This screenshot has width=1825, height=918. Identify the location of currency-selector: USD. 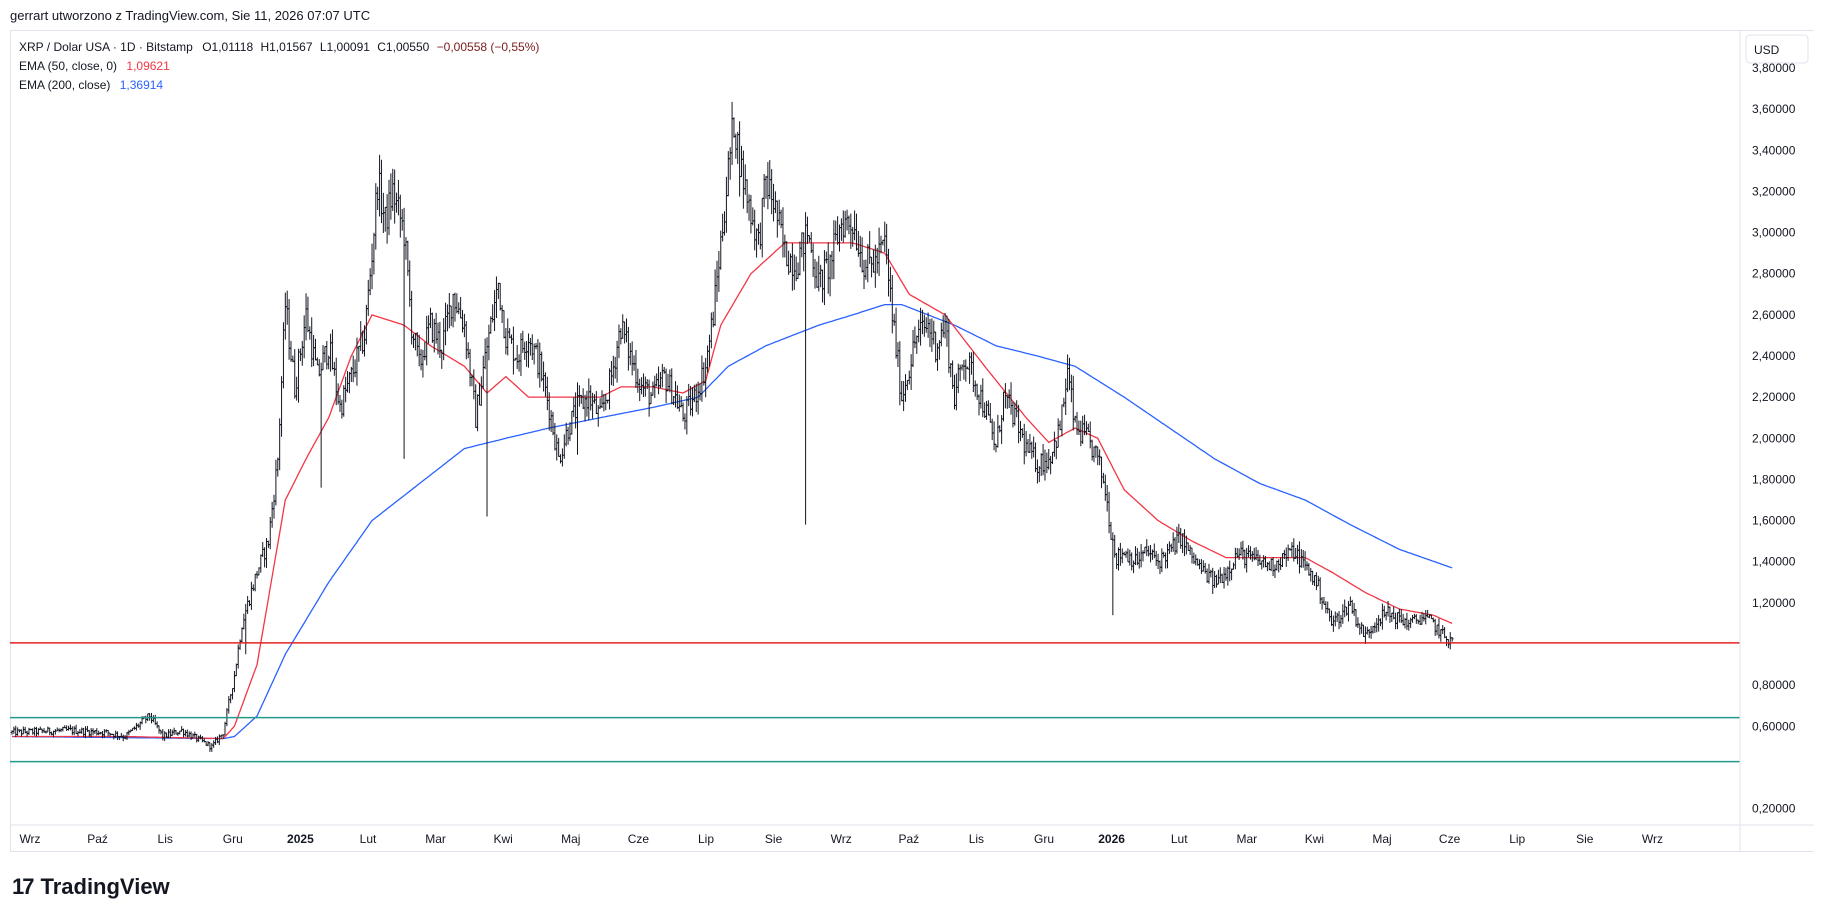
(1777, 49).